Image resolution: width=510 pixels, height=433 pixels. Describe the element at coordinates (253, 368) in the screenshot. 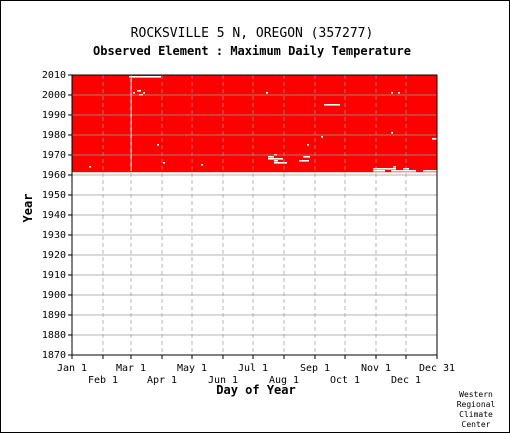

I see `x-tick-label: Jul 1` at that location.